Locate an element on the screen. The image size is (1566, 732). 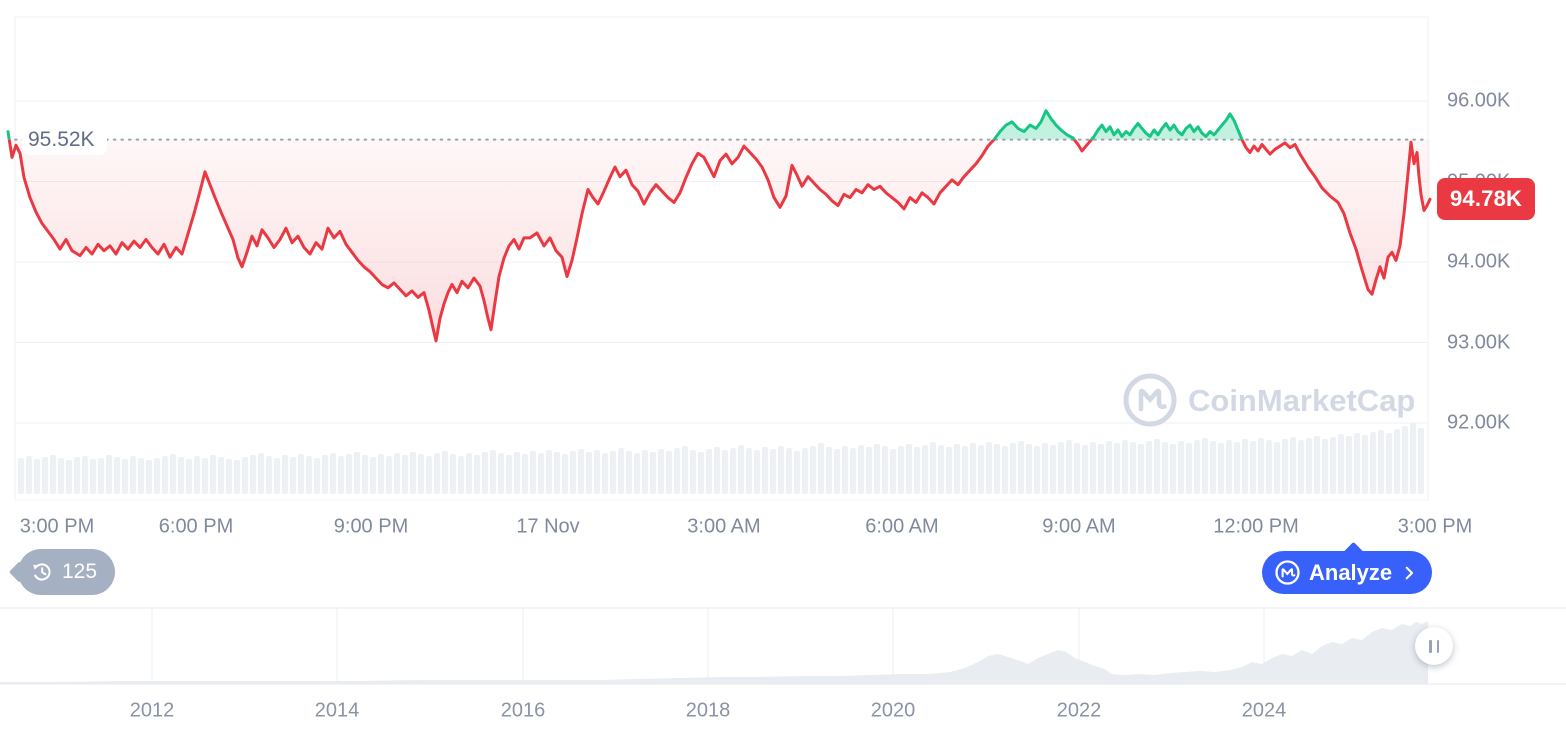
navigator-year-label: 2022 is located at coordinates (1079, 710).